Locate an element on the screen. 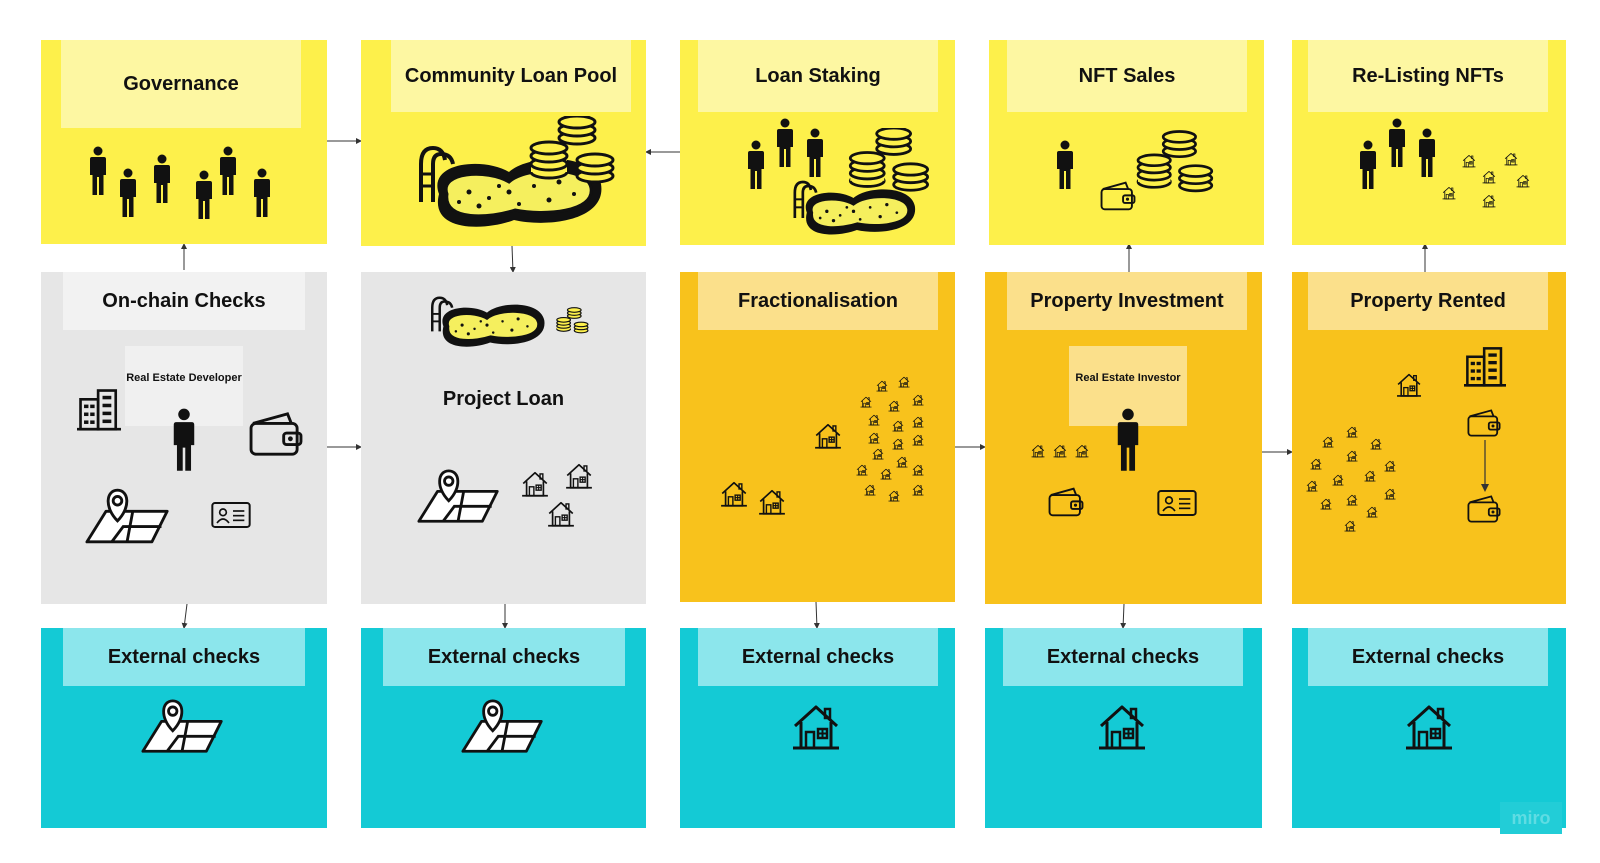  miro-watermark: miro is located at coordinates (1531, 818).